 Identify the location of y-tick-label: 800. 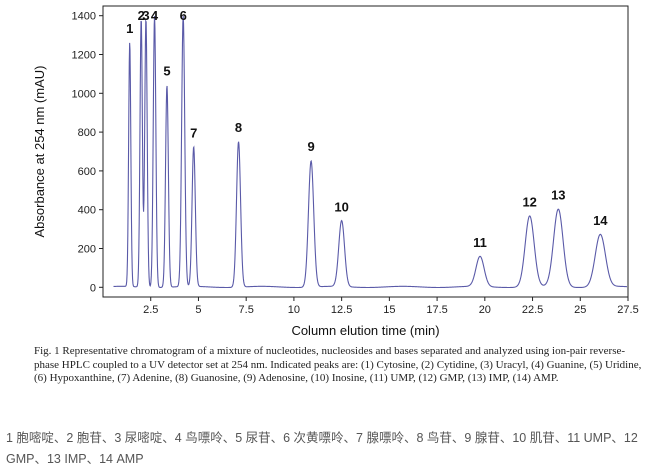
(87, 133).